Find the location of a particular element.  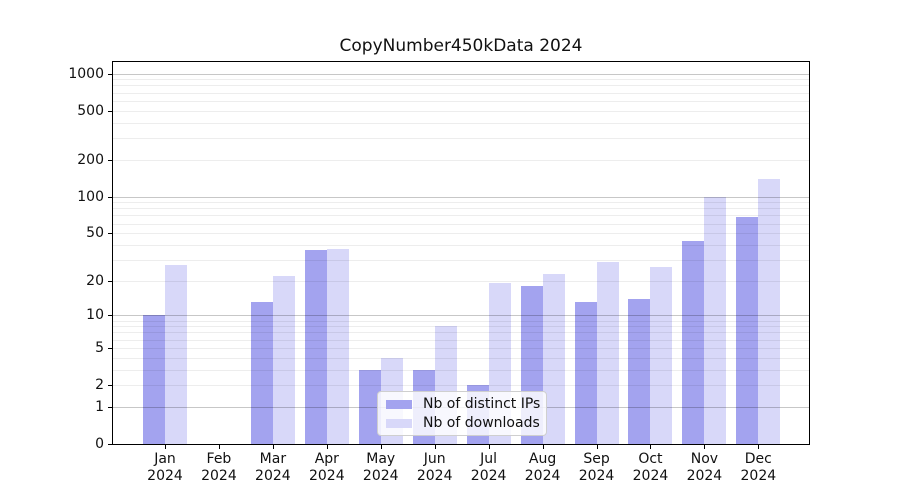

x-tick-month: Jun is located at coordinates (434, 459).